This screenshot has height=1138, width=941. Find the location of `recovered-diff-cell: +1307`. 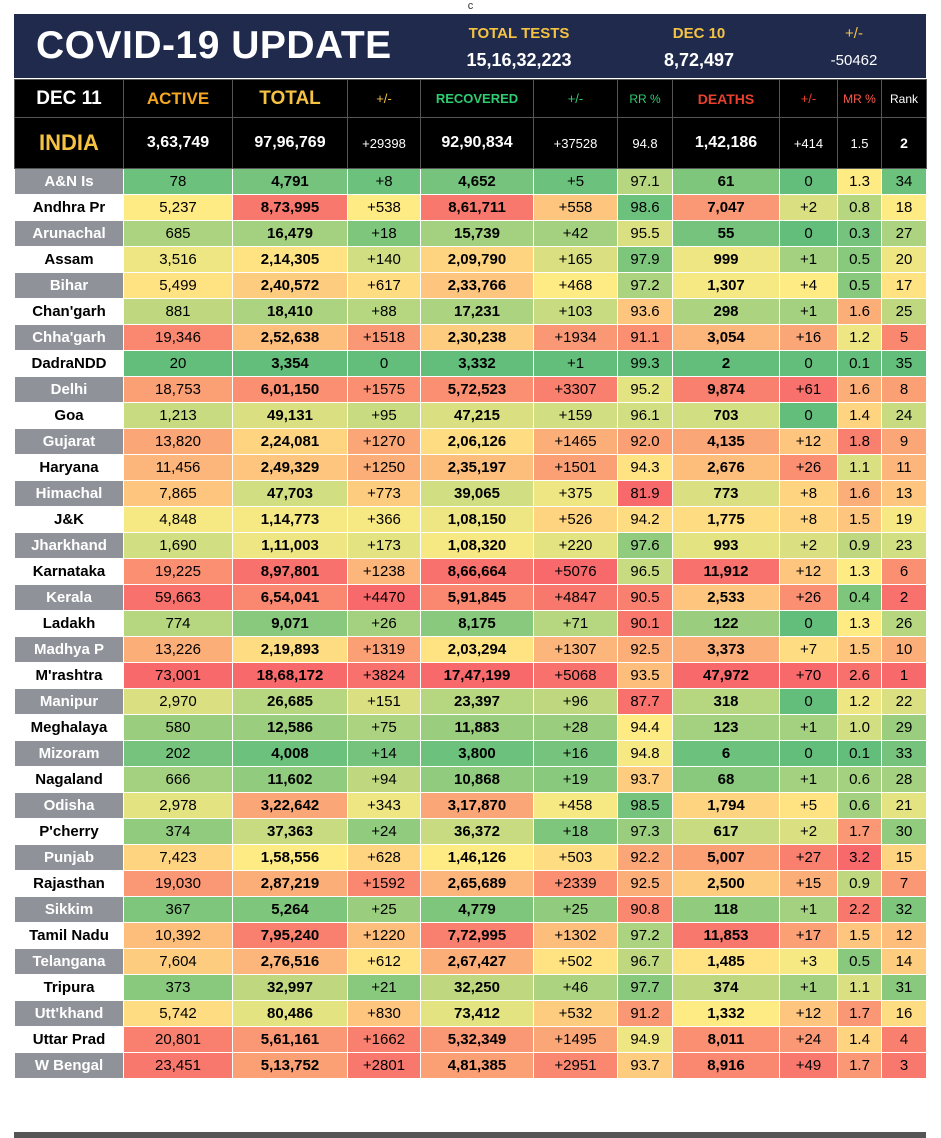

recovered-diff-cell: +1307 is located at coordinates (575, 649).